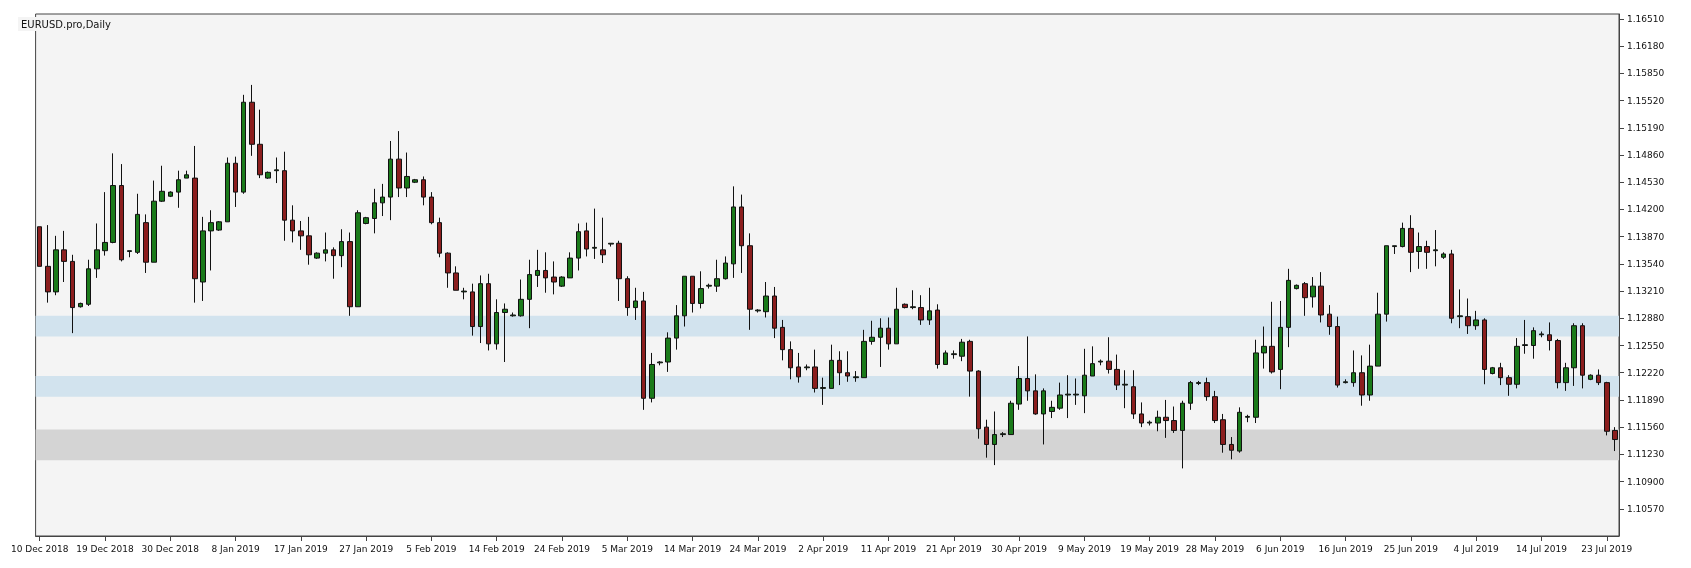  I want to click on x-tick-label: 5 Mar 2019, so click(627, 548).